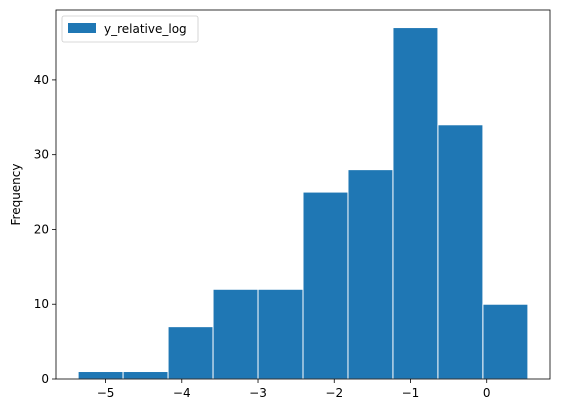 Image resolution: width=561 pixels, height=412 pixels. I want to click on legend-box, so click(130, 29).